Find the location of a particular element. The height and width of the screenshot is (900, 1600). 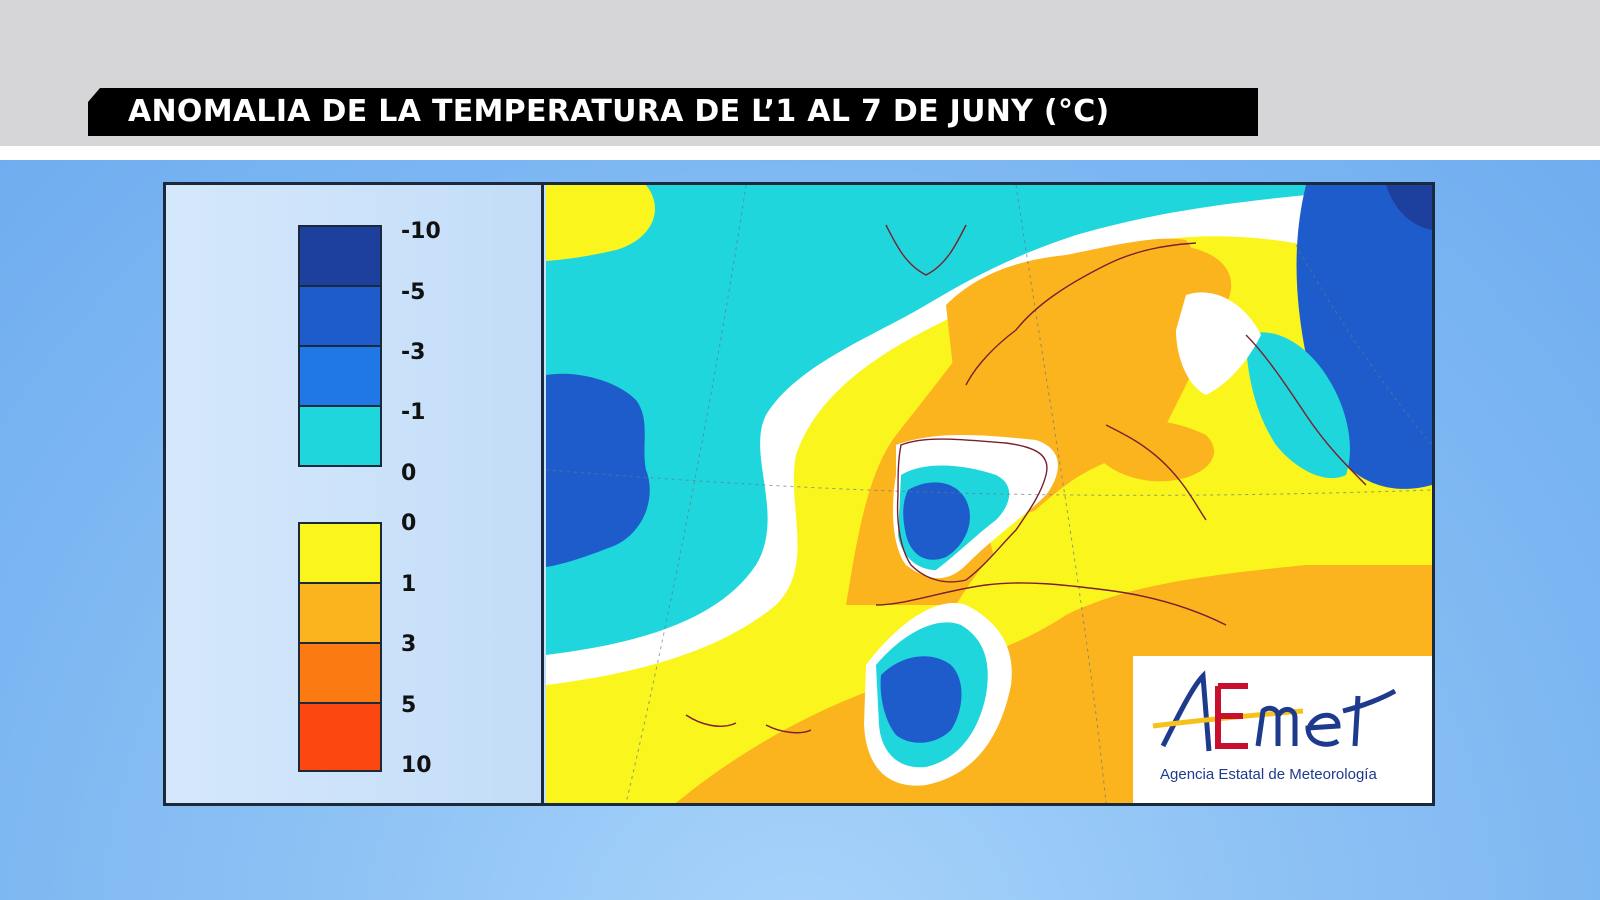

header-divider is located at coordinates (800, 153).